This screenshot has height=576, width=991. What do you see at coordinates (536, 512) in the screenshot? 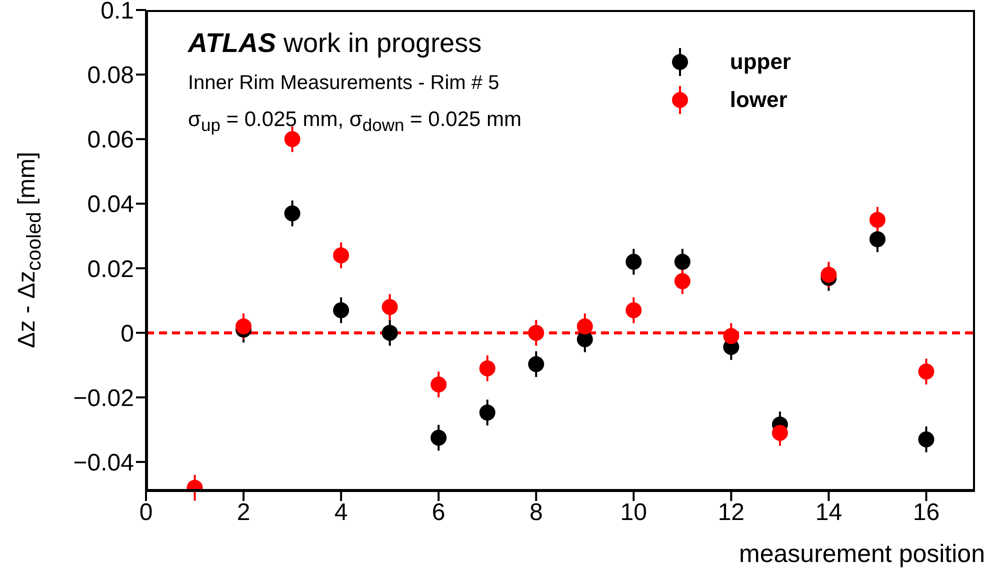
I see `x-tick-label: 8` at bounding box center [536, 512].